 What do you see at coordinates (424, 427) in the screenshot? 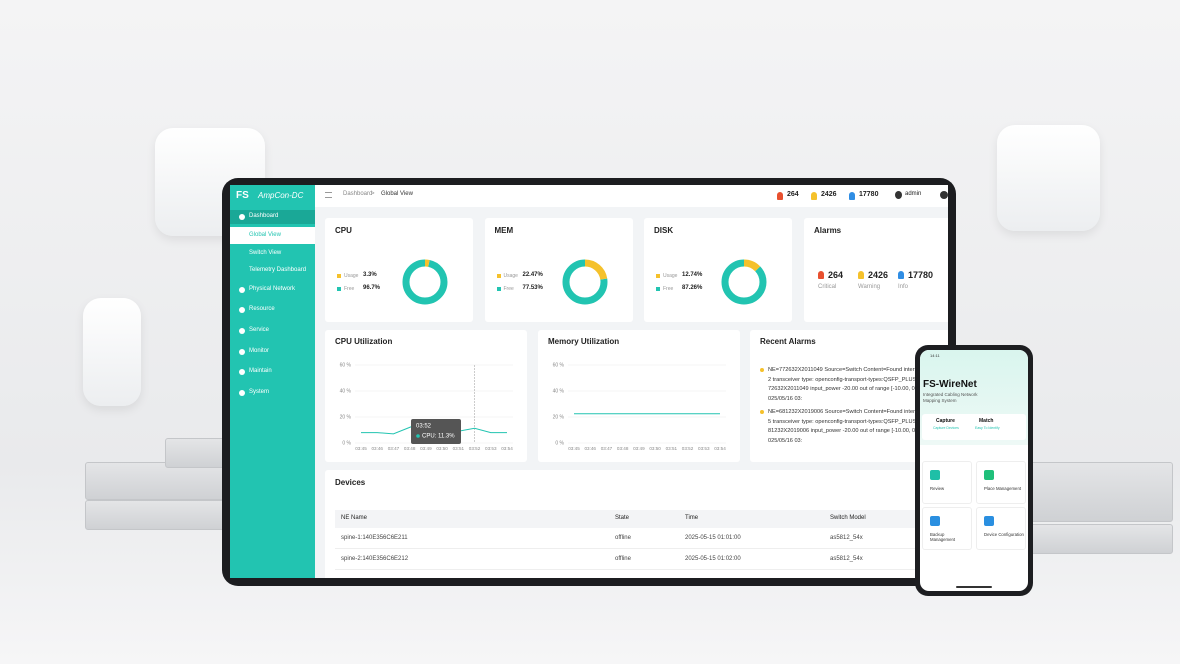
I see `tooltip-time: 03:52` at bounding box center [424, 427].